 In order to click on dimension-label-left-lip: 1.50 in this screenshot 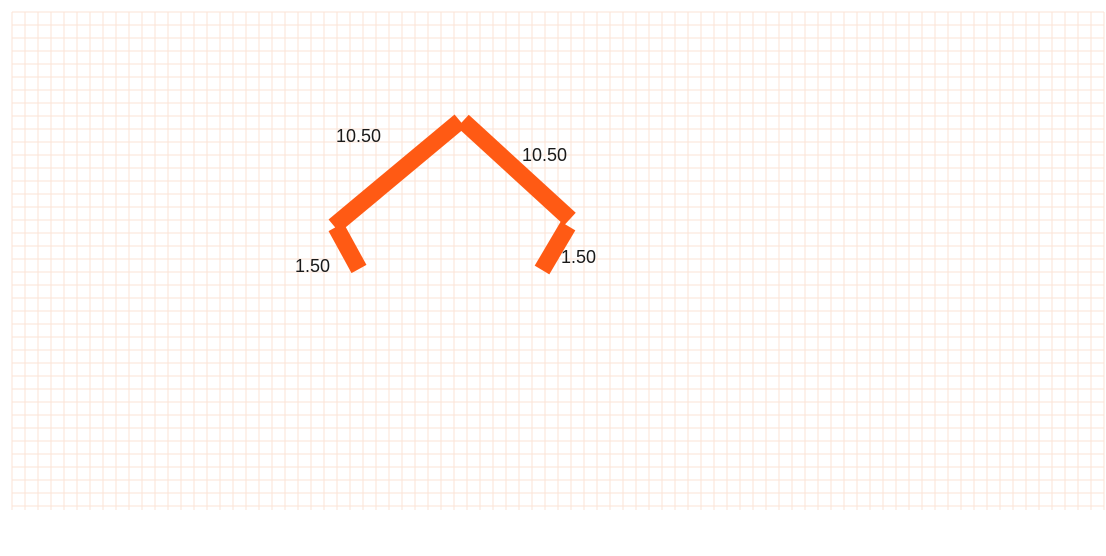, I will do `click(313, 266)`.